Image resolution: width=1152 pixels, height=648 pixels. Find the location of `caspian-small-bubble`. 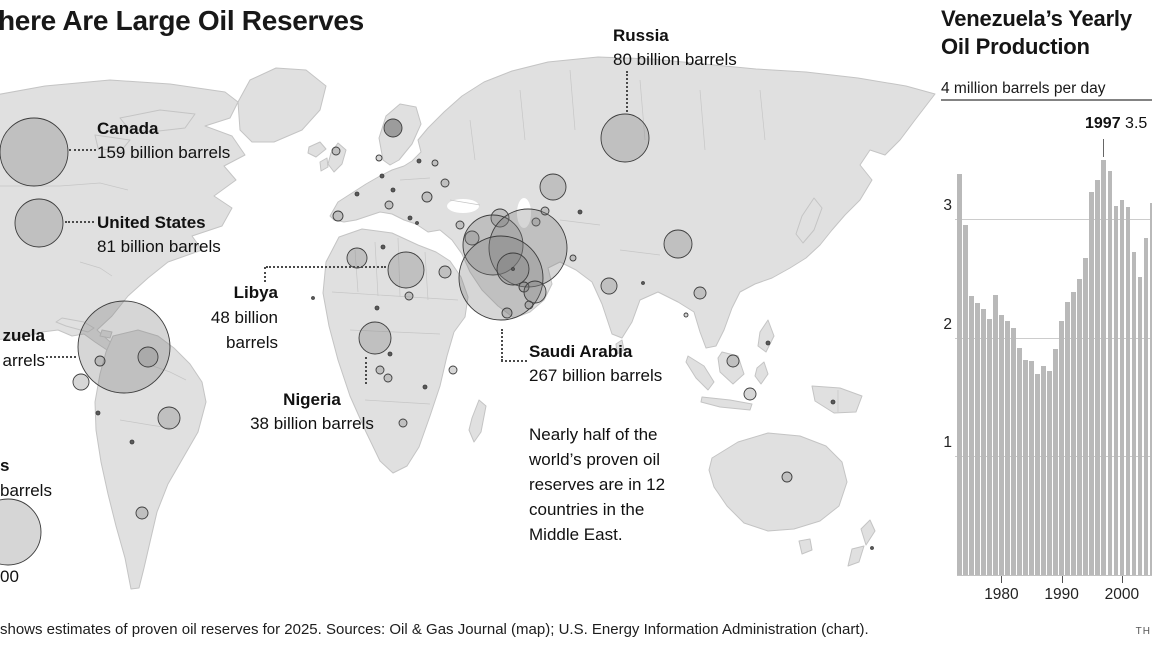

caspian-small-bubble is located at coordinates (536, 222).